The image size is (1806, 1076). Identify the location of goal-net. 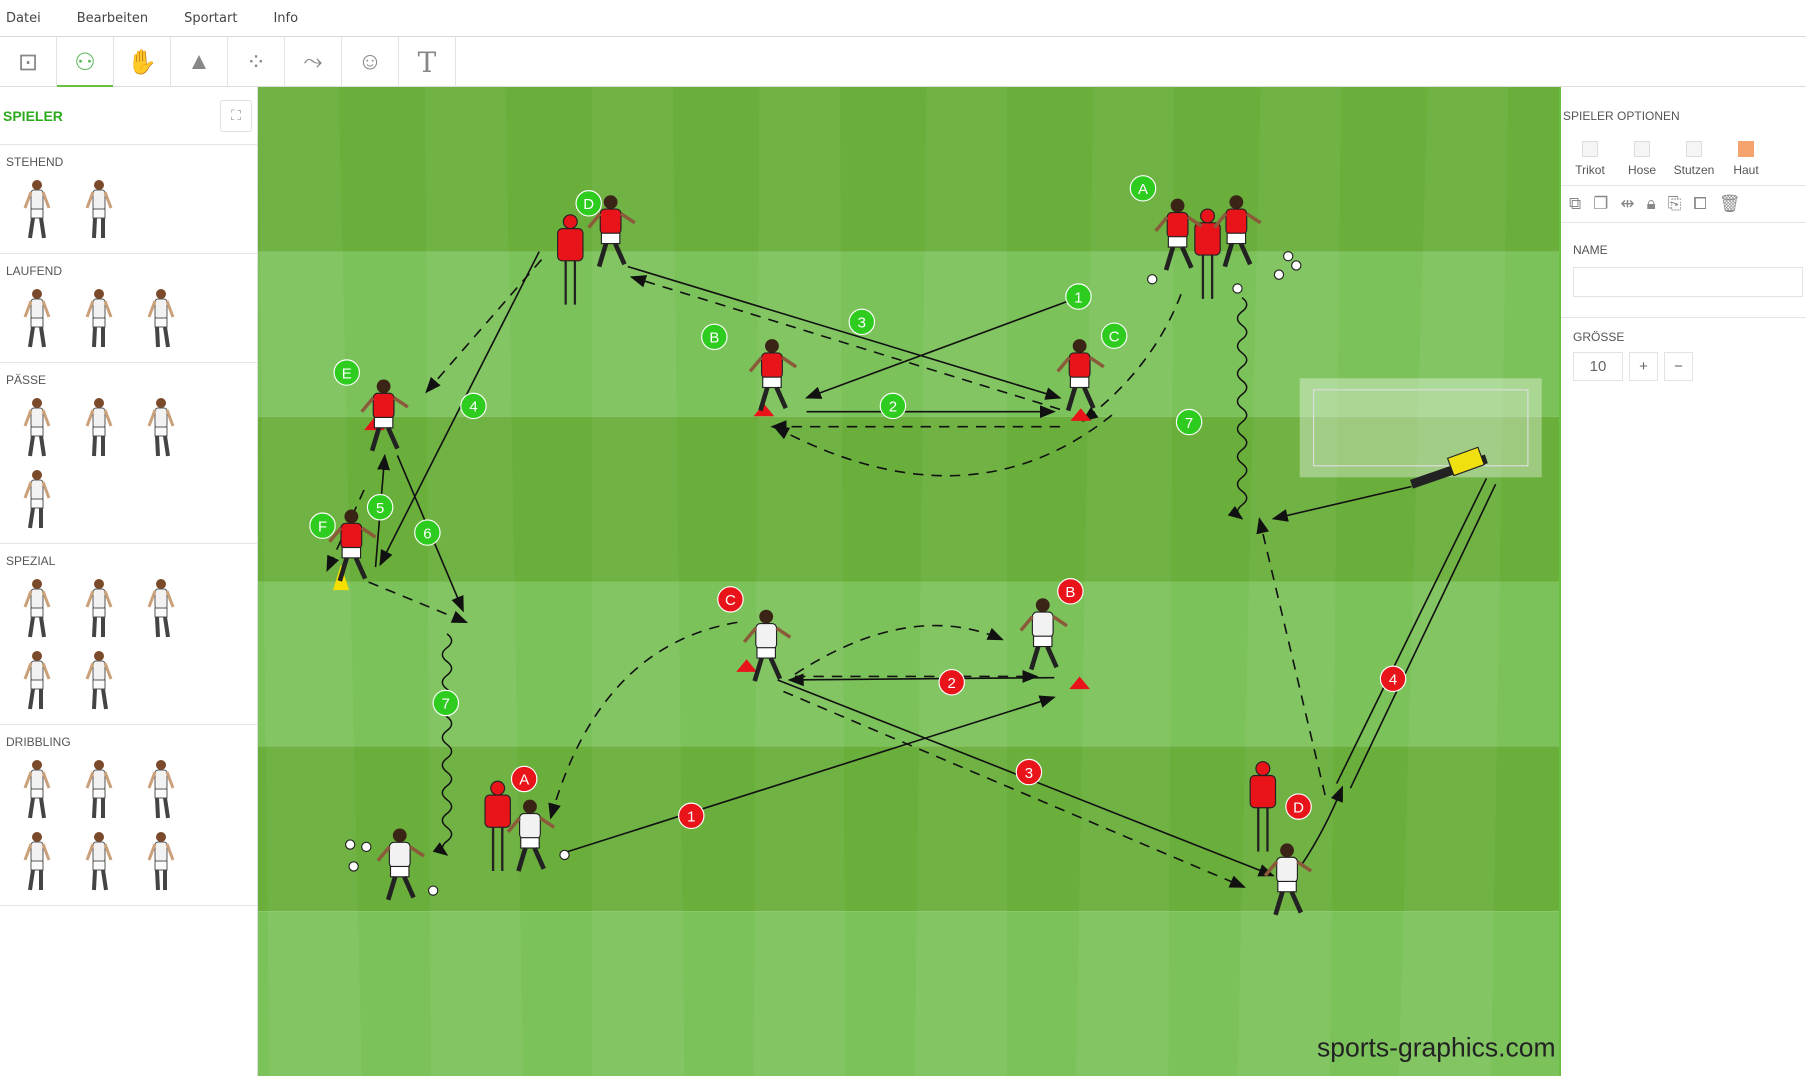
(1420, 428).